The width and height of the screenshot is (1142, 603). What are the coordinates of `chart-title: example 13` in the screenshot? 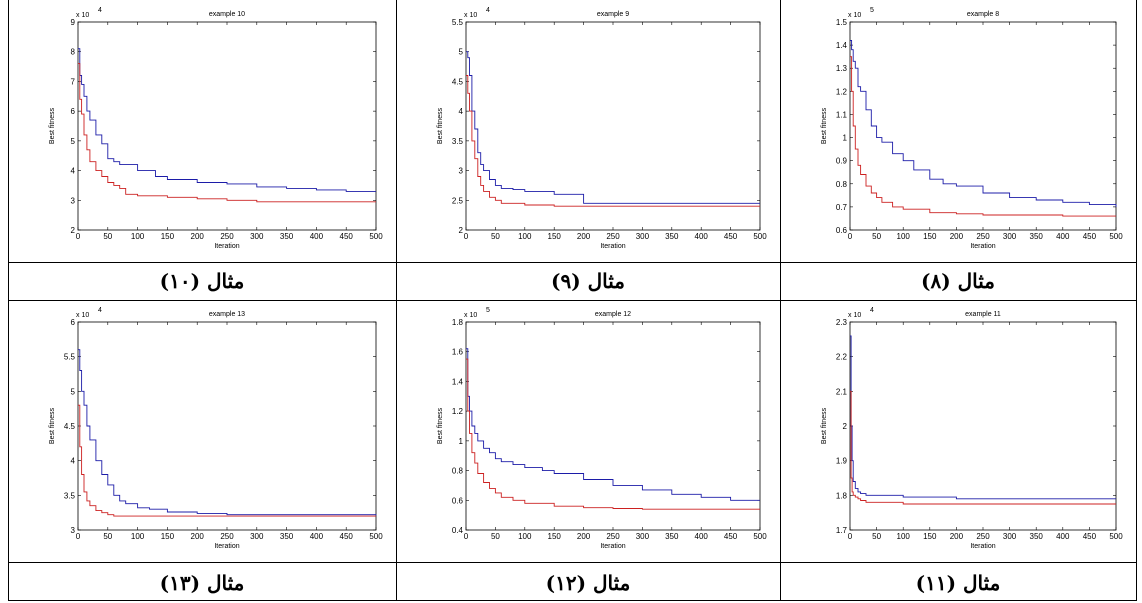 It's located at (227, 314).